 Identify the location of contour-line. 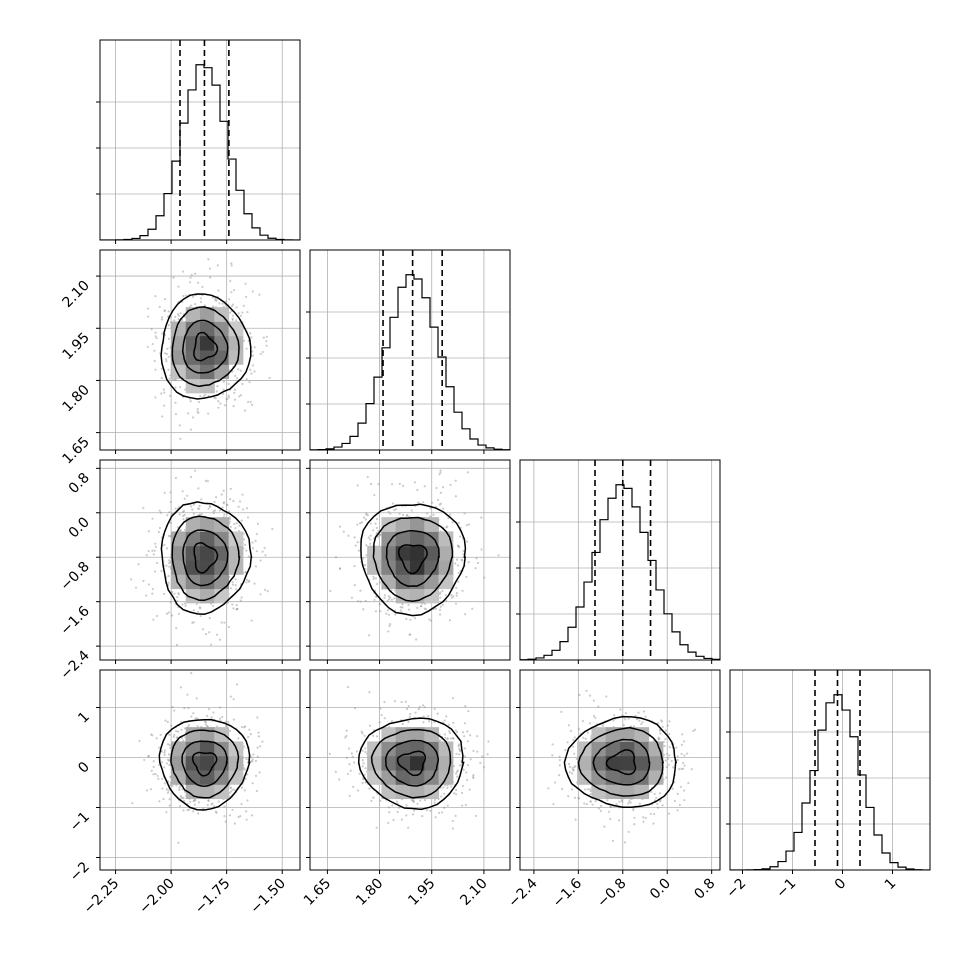
(621, 761).